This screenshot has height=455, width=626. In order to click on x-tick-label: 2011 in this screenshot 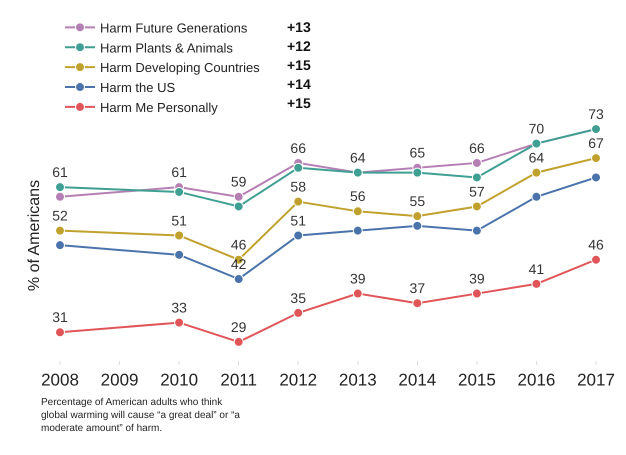, I will do `click(238, 380)`.